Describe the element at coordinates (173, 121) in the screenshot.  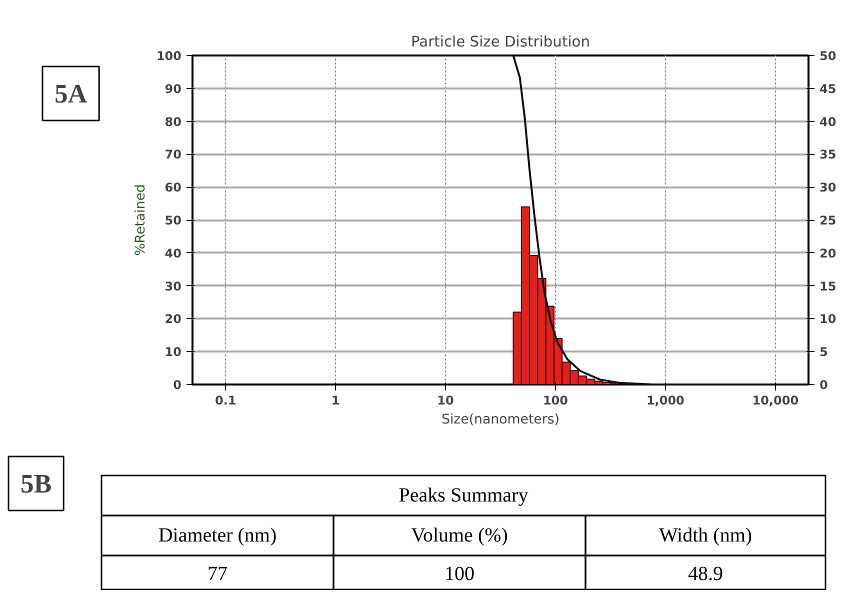
I see `y-tick-label: 80` at that location.